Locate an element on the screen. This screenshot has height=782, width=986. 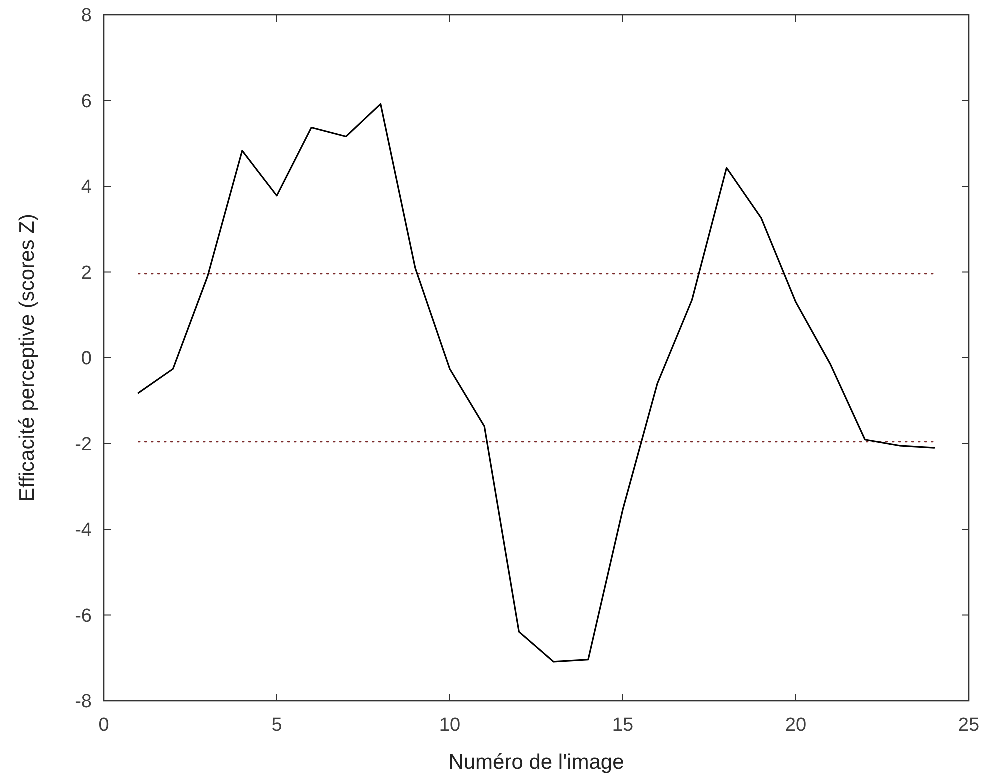
x-tick-label: 15 is located at coordinates (623, 725).